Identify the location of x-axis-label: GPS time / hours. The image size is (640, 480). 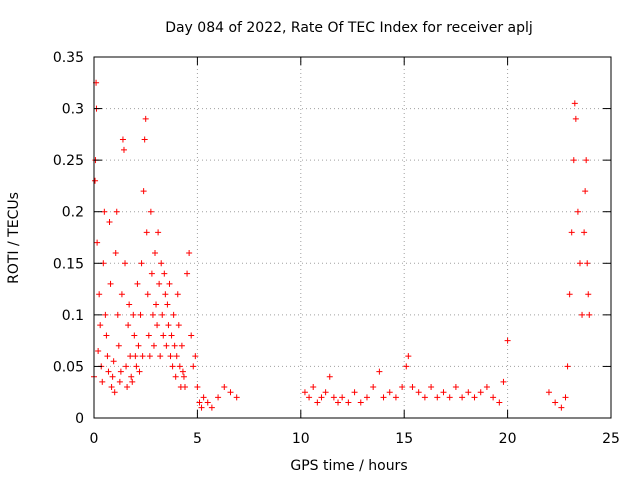
(348, 466).